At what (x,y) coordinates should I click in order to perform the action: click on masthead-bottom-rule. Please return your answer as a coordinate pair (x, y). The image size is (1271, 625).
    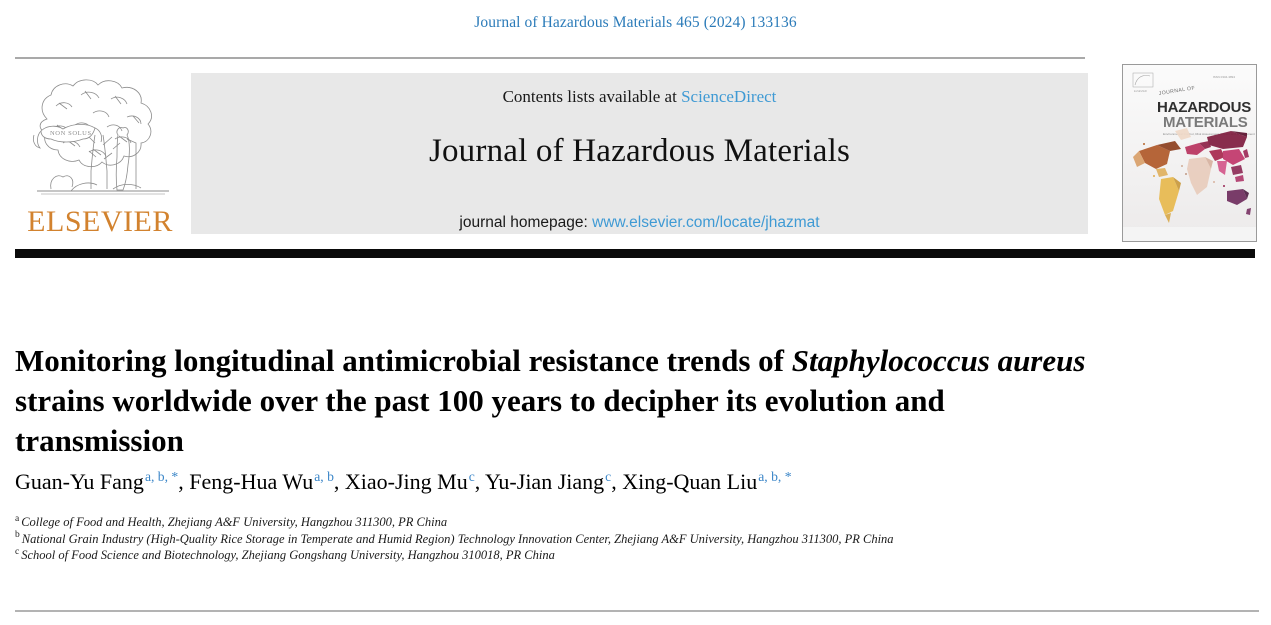
    Looking at the image, I should click on (635, 253).